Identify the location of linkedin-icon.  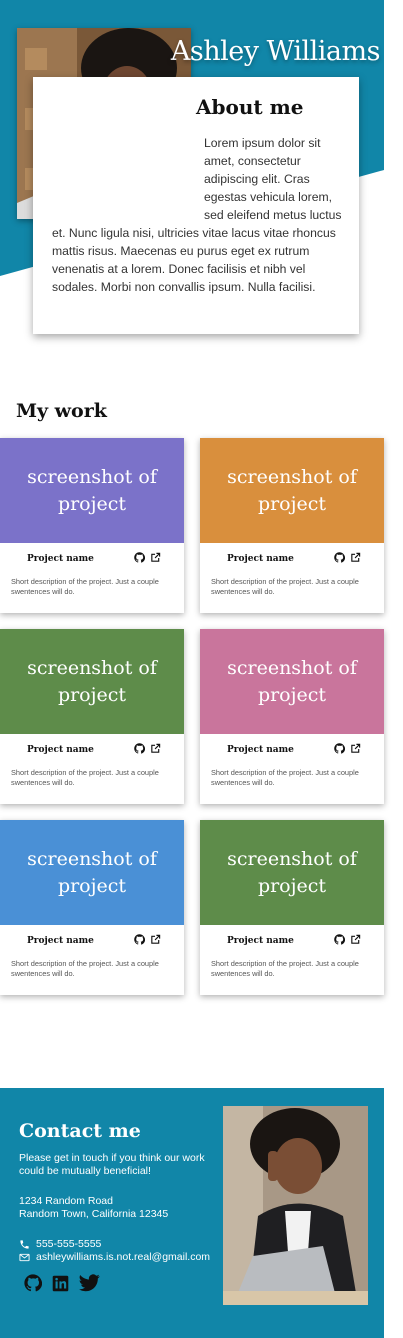
(60, 1283).